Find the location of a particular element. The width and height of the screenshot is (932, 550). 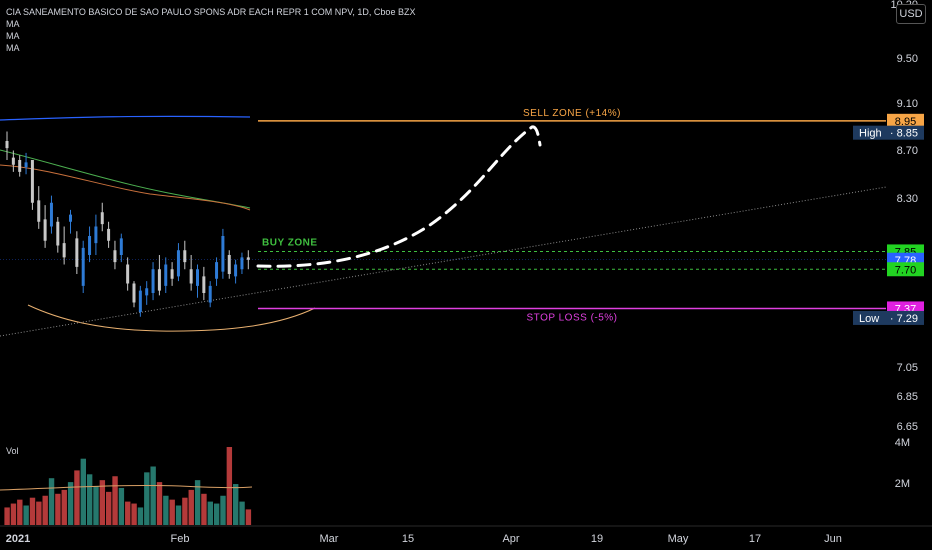

ma-line-long is located at coordinates (171, 318).